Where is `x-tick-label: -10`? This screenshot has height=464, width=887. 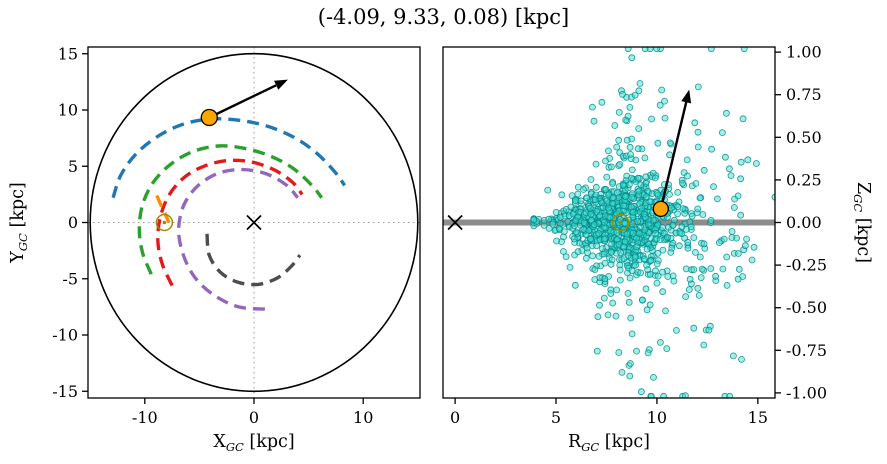 x-tick-label: -10 is located at coordinates (145, 417).